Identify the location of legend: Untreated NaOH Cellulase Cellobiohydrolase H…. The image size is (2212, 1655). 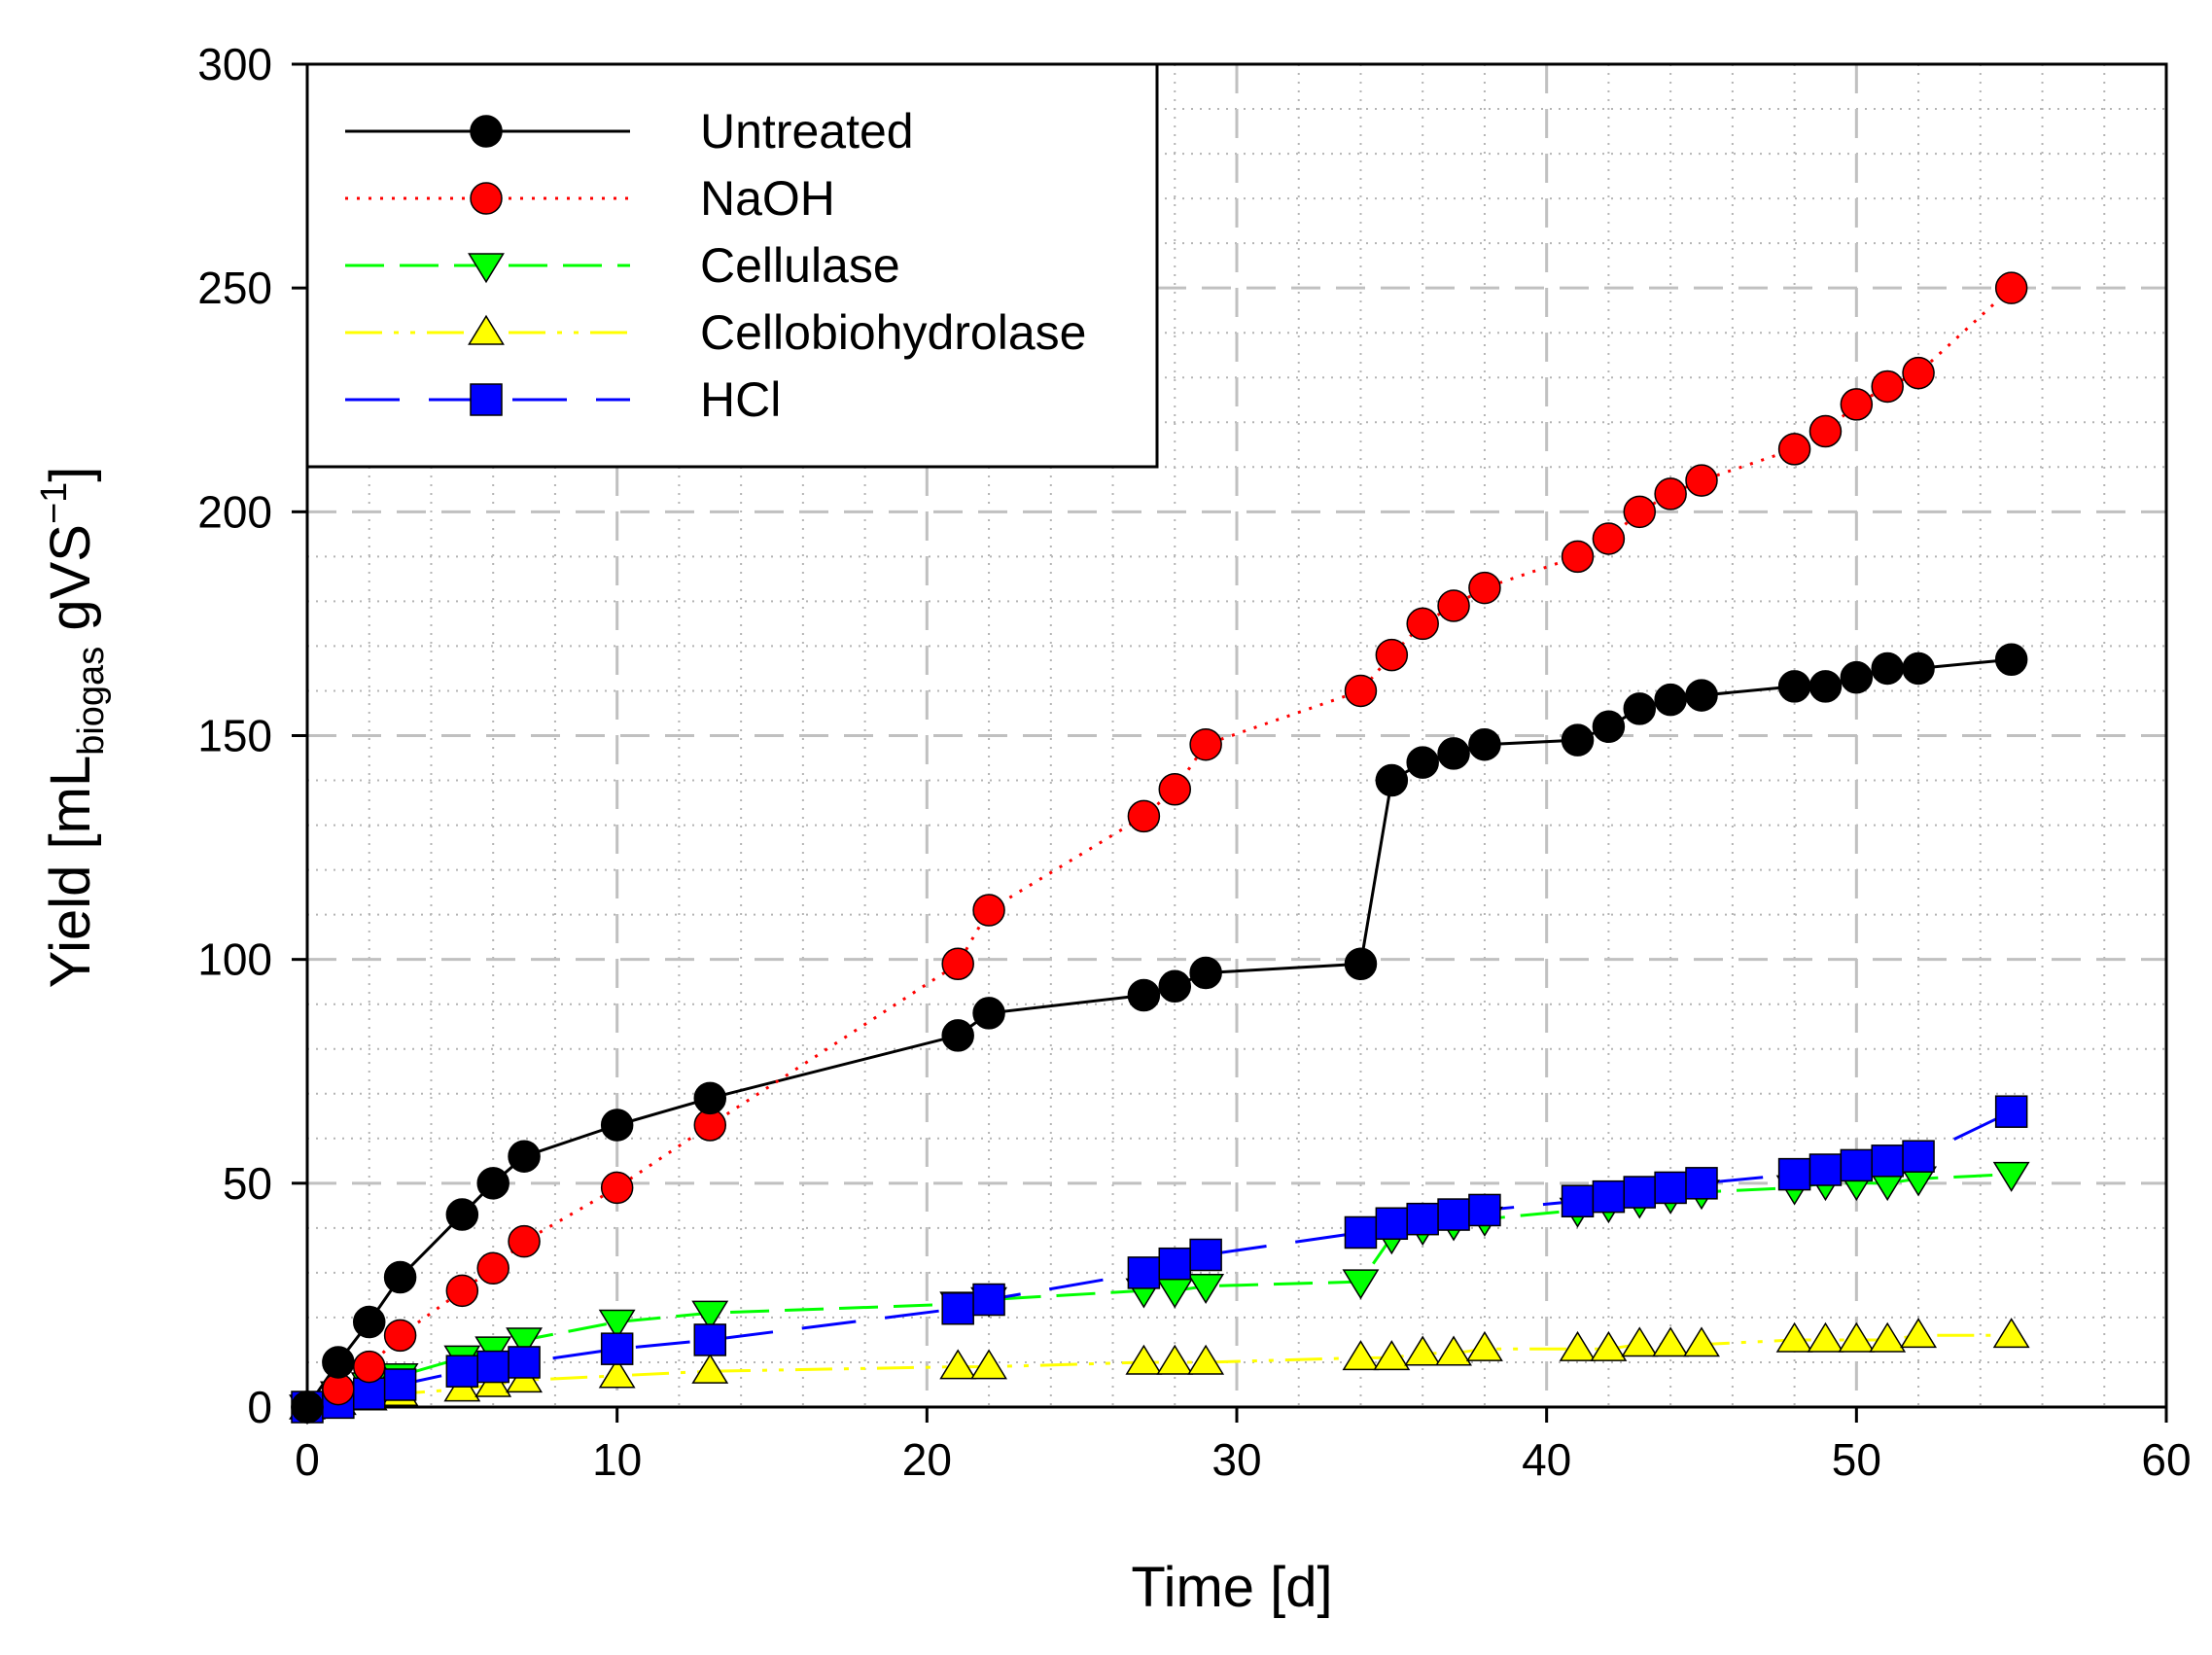
(732, 265).